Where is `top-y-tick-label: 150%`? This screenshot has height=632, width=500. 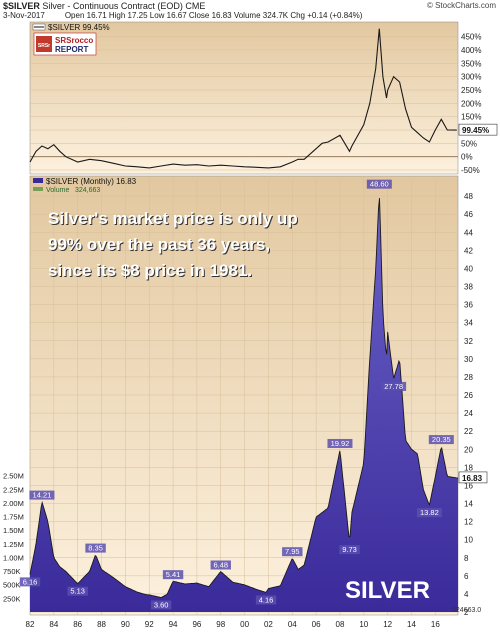
top-y-tick-label: 150% is located at coordinates (471, 117).